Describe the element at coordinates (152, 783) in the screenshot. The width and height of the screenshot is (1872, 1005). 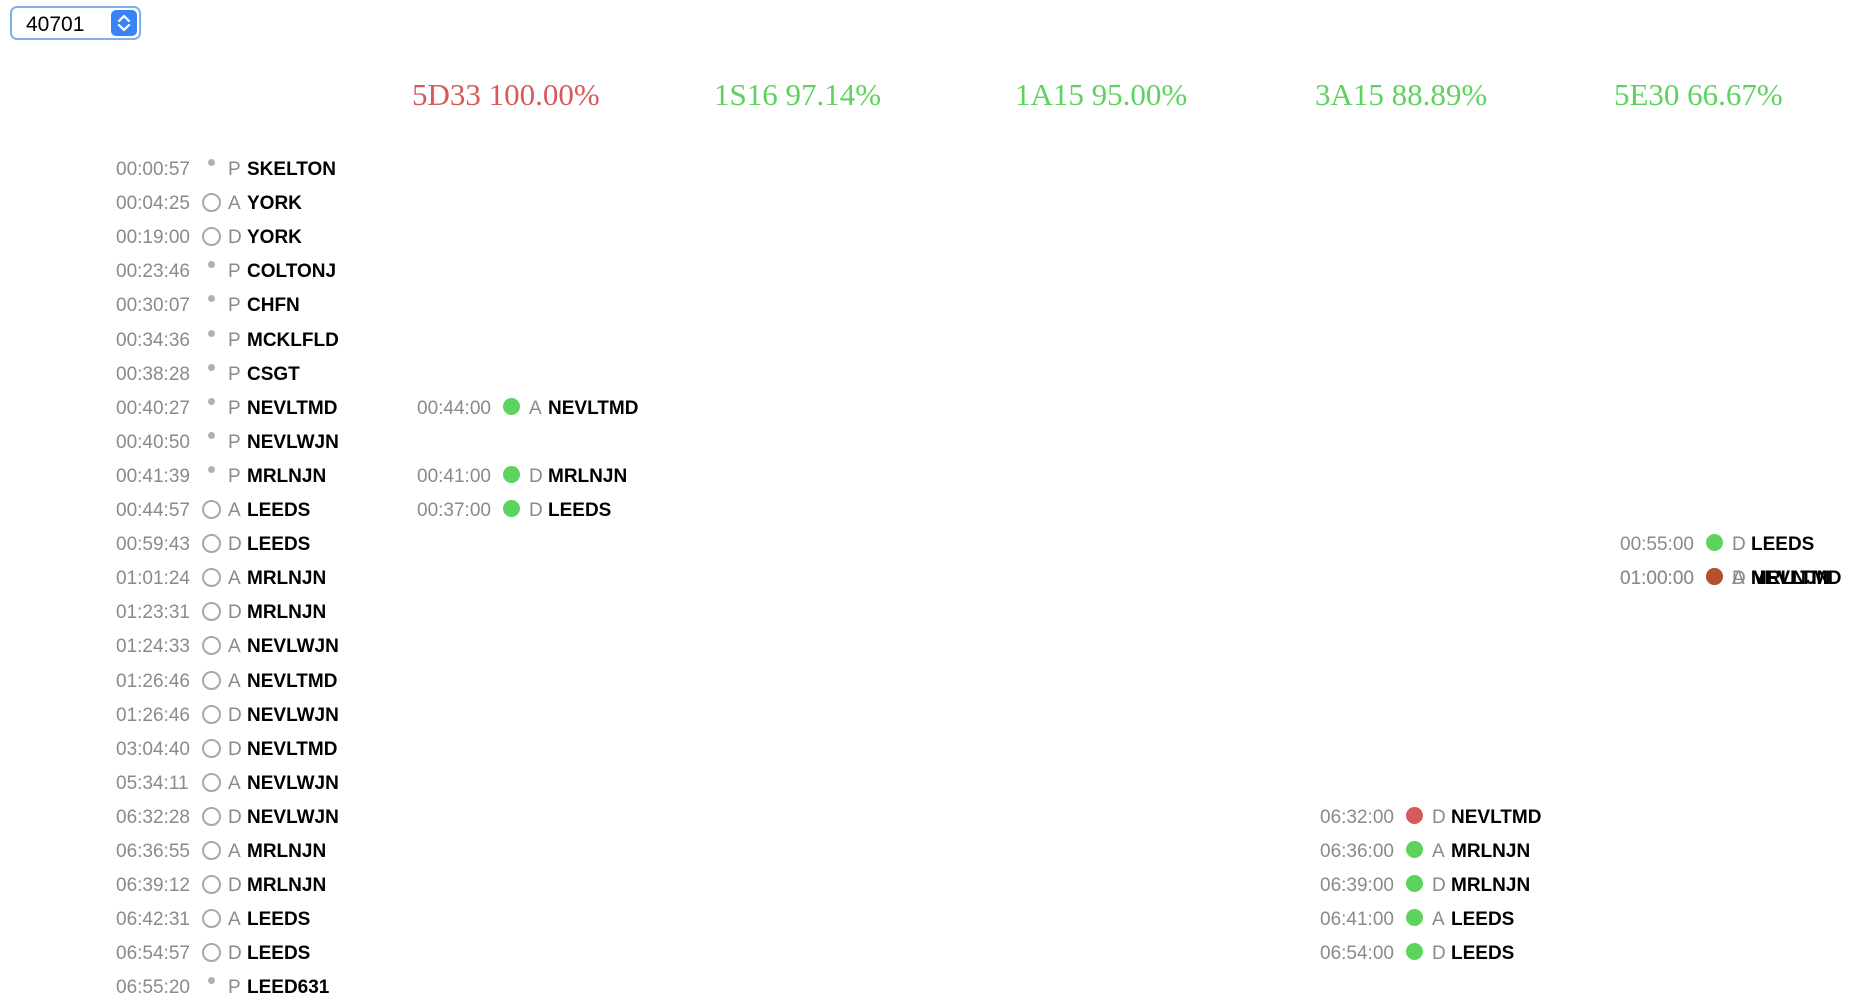
I see `event-time: 05:34:11` at that location.